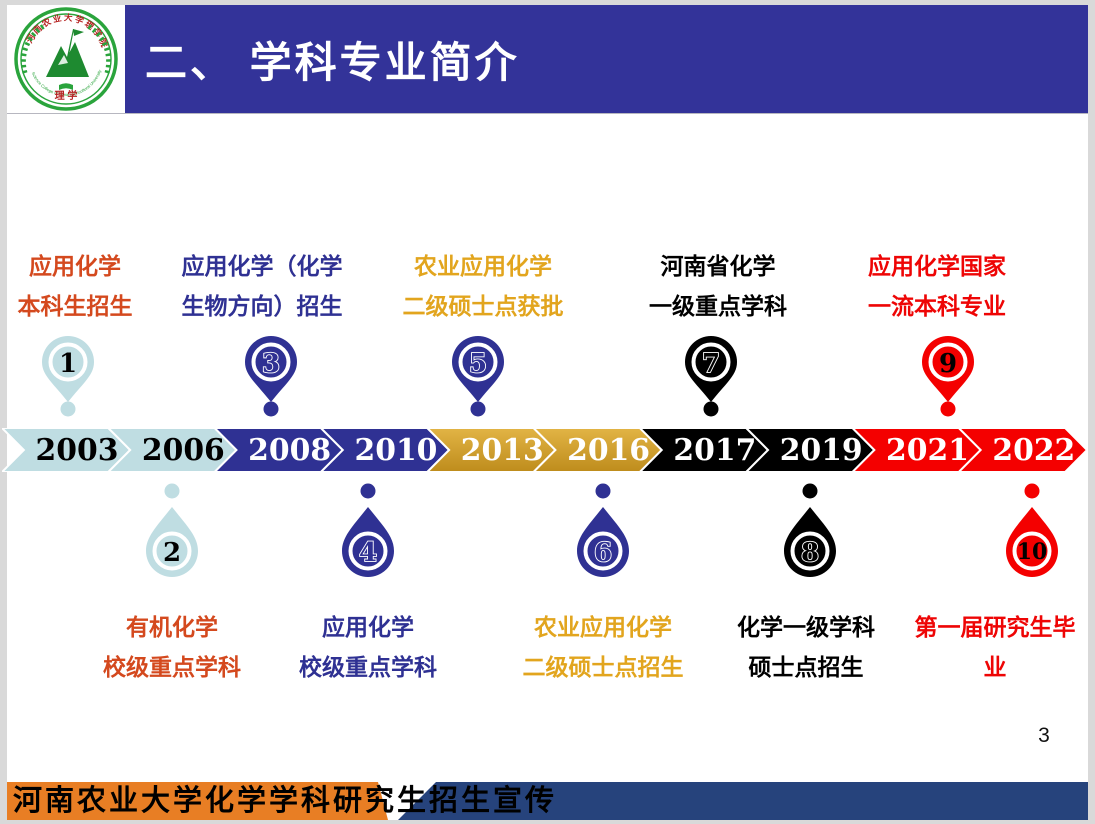 The image size is (1095, 824). What do you see at coordinates (502, 450) in the screenshot?
I see `timeline-year-2013: 2013` at bounding box center [502, 450].